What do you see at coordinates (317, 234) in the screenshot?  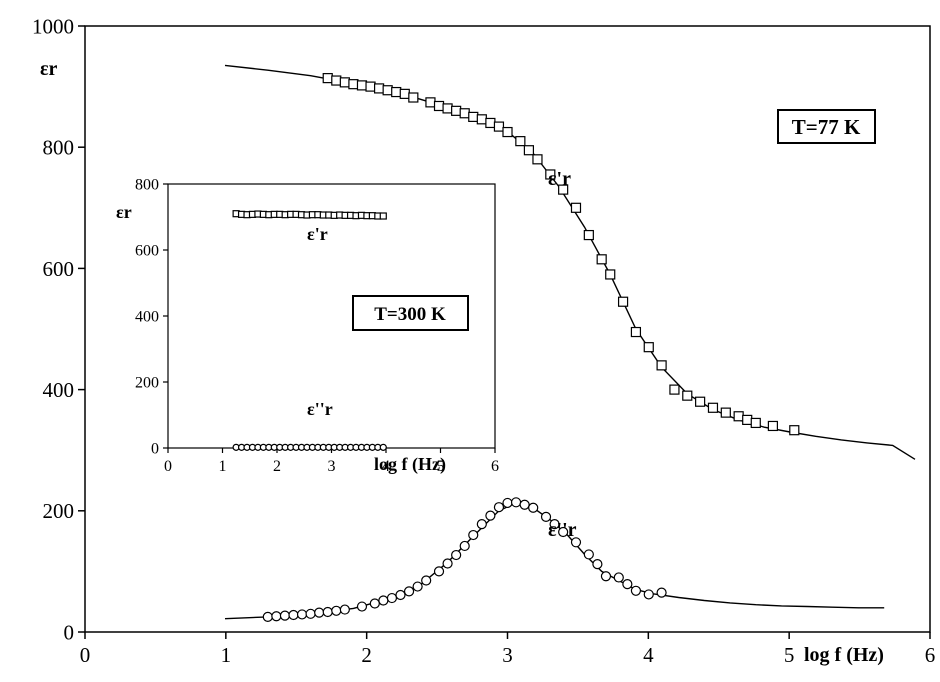 I see `inset-series-label-eps-prime: ε'r` at bounding box center [317, 234].